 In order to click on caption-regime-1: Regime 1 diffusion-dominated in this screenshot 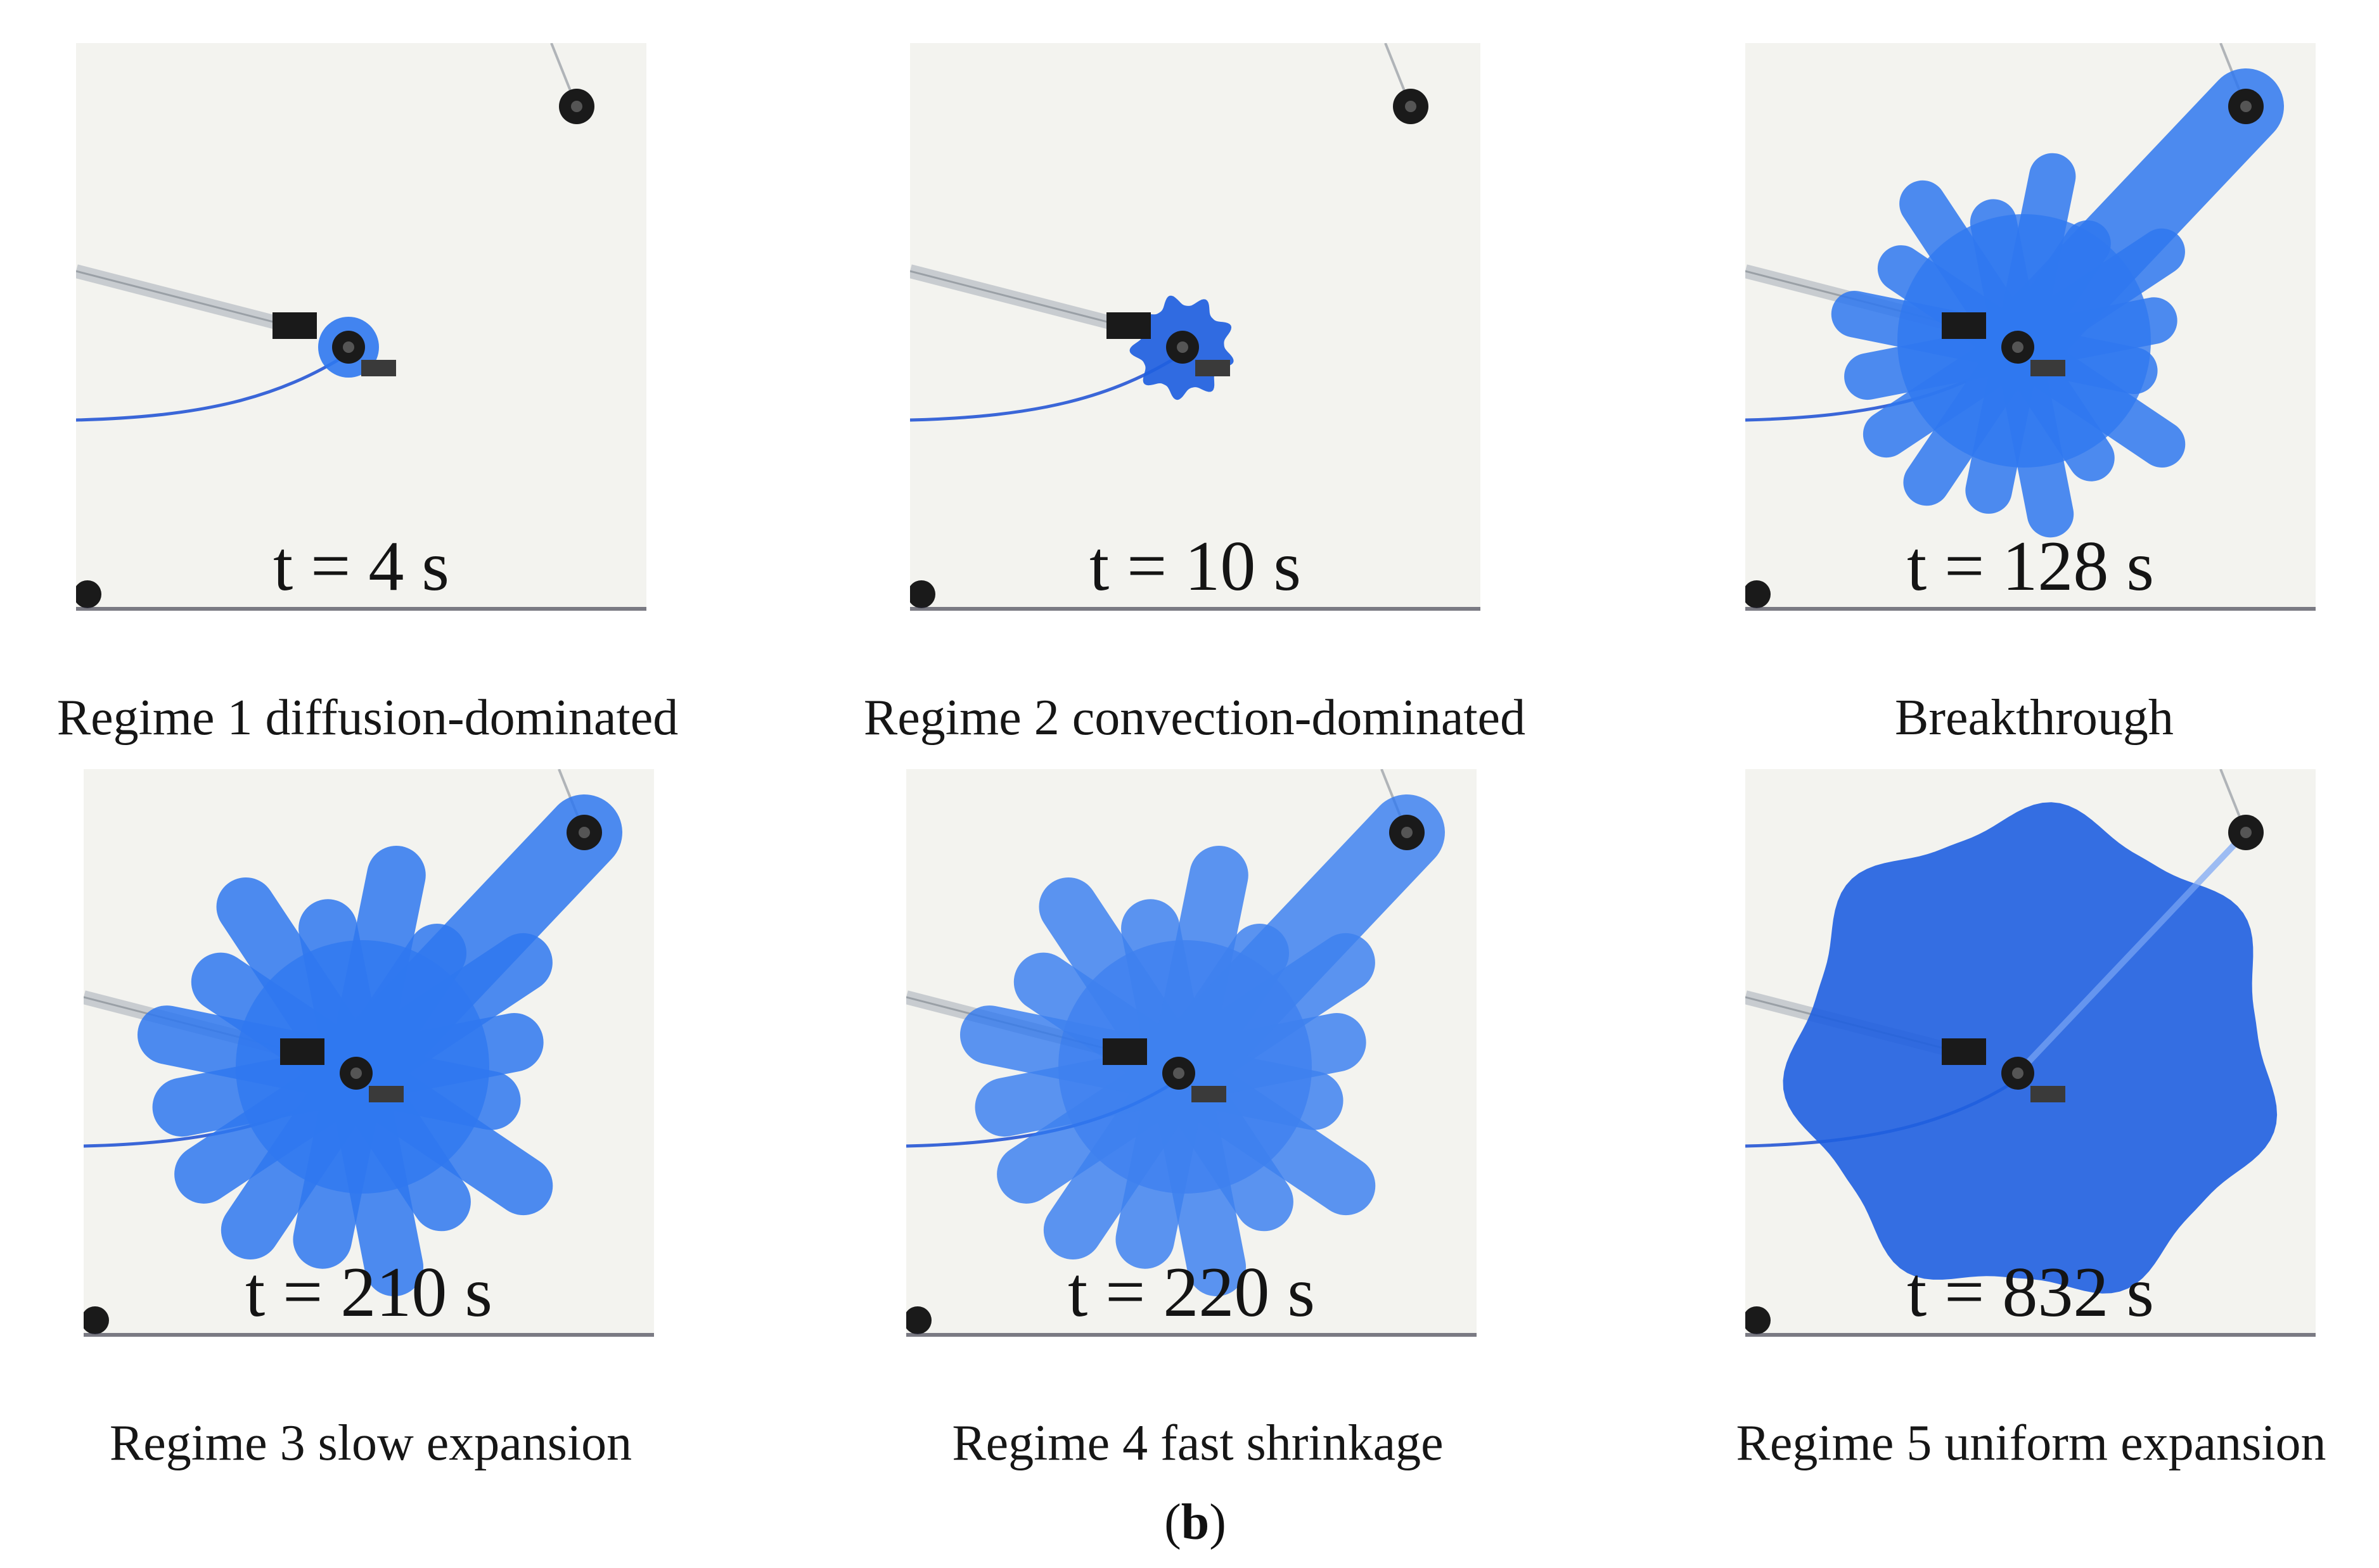, I will do `click(368, 718)`.